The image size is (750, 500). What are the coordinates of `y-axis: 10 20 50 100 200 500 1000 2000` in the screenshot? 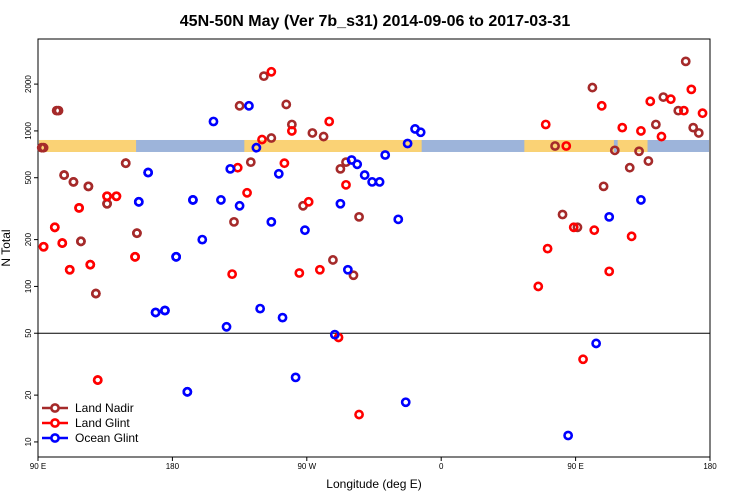 It's located at (31, 260).